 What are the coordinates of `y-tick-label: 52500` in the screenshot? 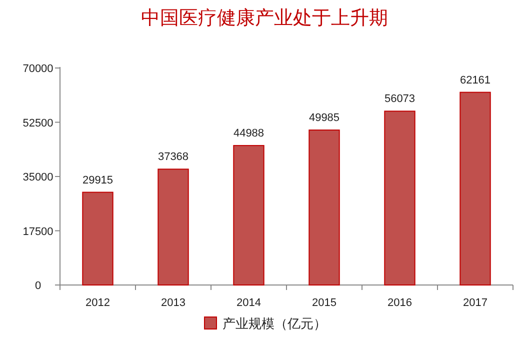 It's located at (38, 123).